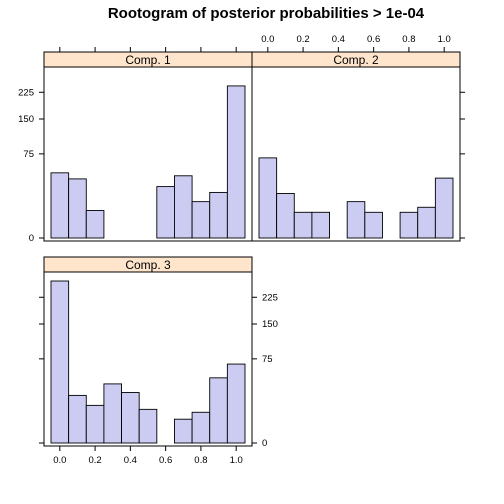 This screenshot has width=504, height=504. I want to click on x-axis-top-ticks, so click(148, 49).